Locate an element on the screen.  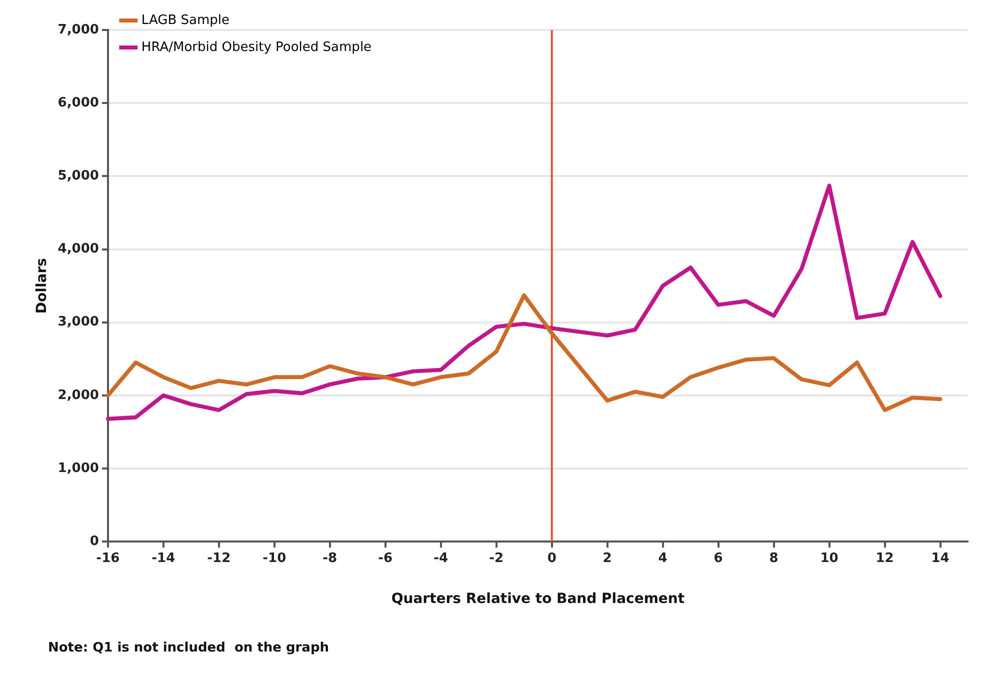
x-tick-label: 14 is located at coordinates (940, 558).